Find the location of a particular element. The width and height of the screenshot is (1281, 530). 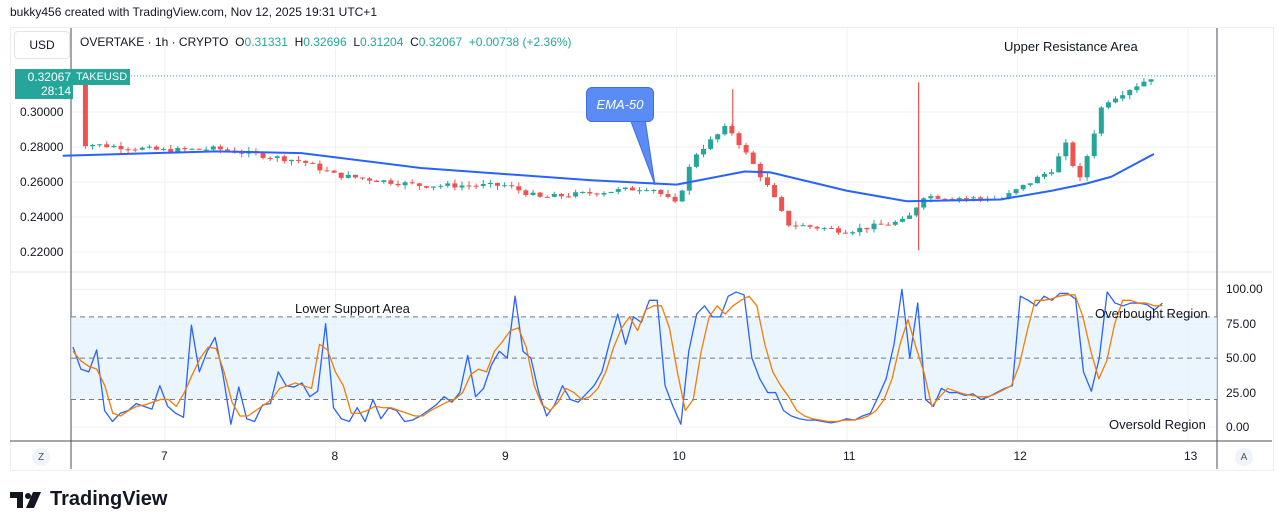

logo-text: TradingView is located at coordinates (109, 499).